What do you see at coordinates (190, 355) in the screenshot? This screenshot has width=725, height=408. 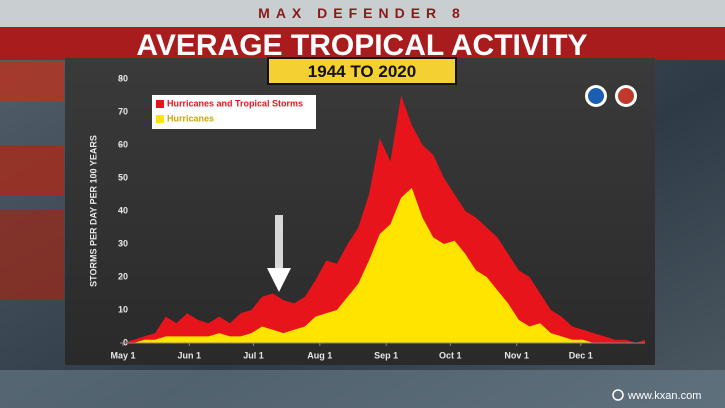 I see `x-tick-label: Jun 1` at bounding box center [190, 355].